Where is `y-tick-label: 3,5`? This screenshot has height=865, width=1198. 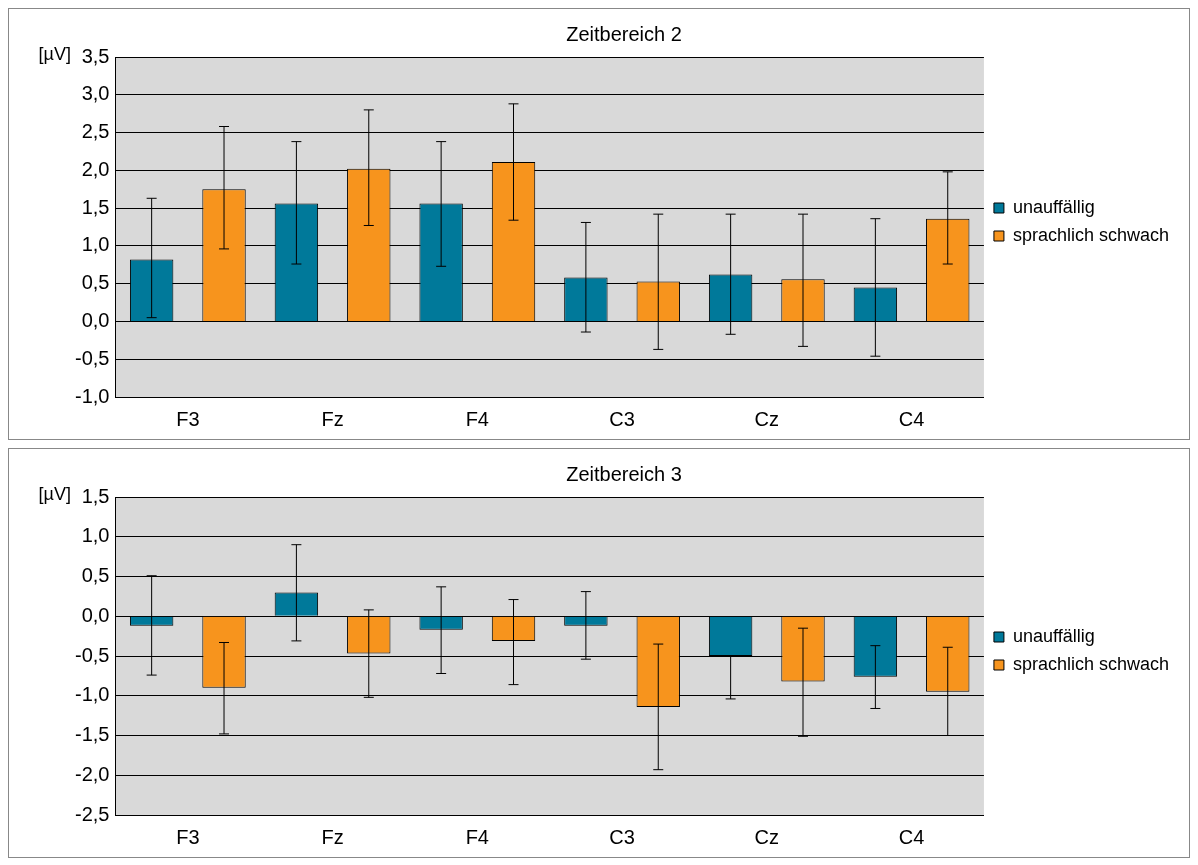 y-tick-label: 3,5 is located at coordinates (95, 55).